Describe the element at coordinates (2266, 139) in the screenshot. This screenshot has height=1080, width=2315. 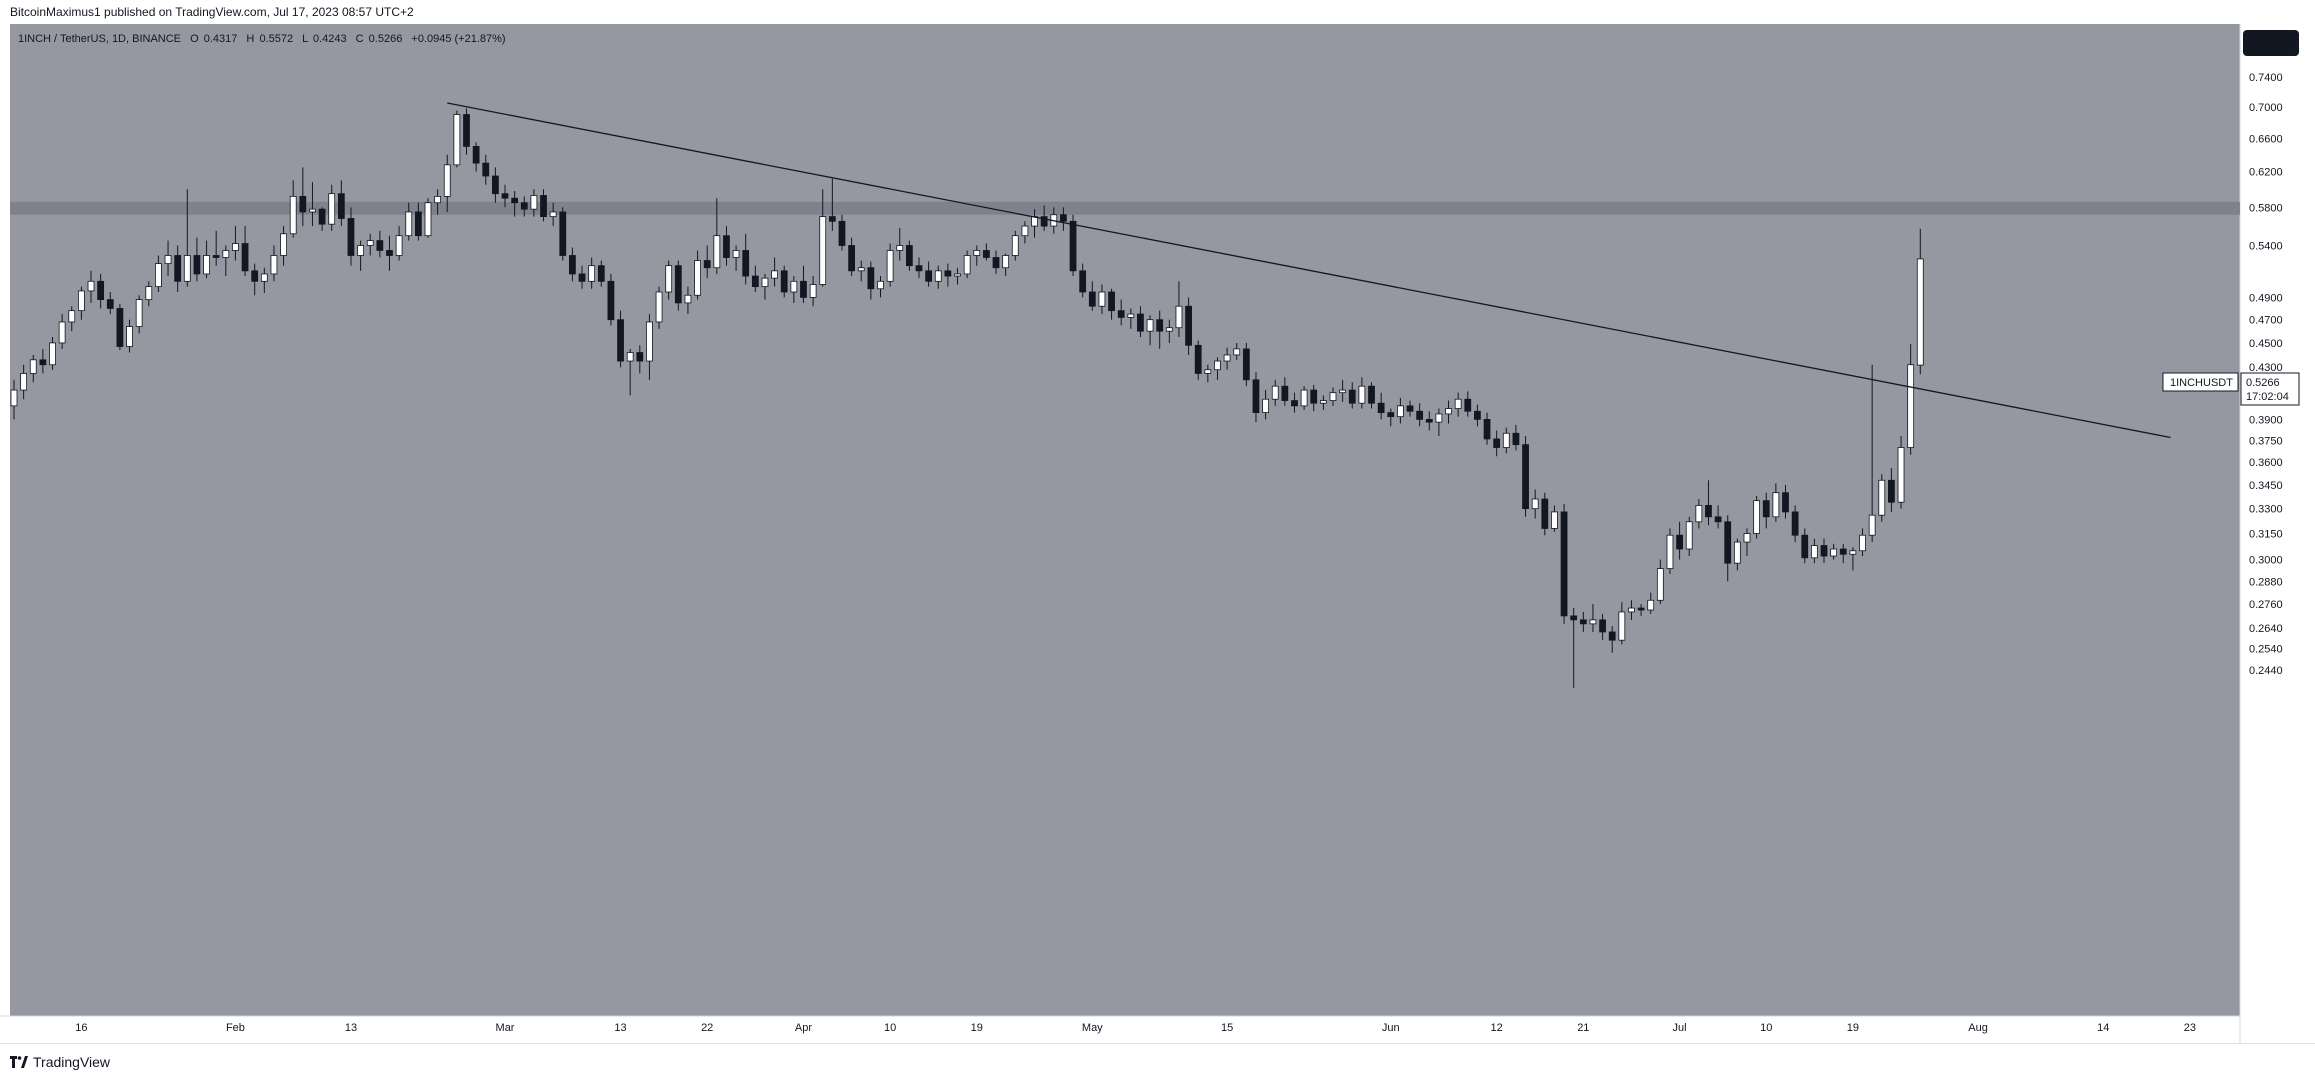
I see `y-tick-label: 0.6600` at that location.